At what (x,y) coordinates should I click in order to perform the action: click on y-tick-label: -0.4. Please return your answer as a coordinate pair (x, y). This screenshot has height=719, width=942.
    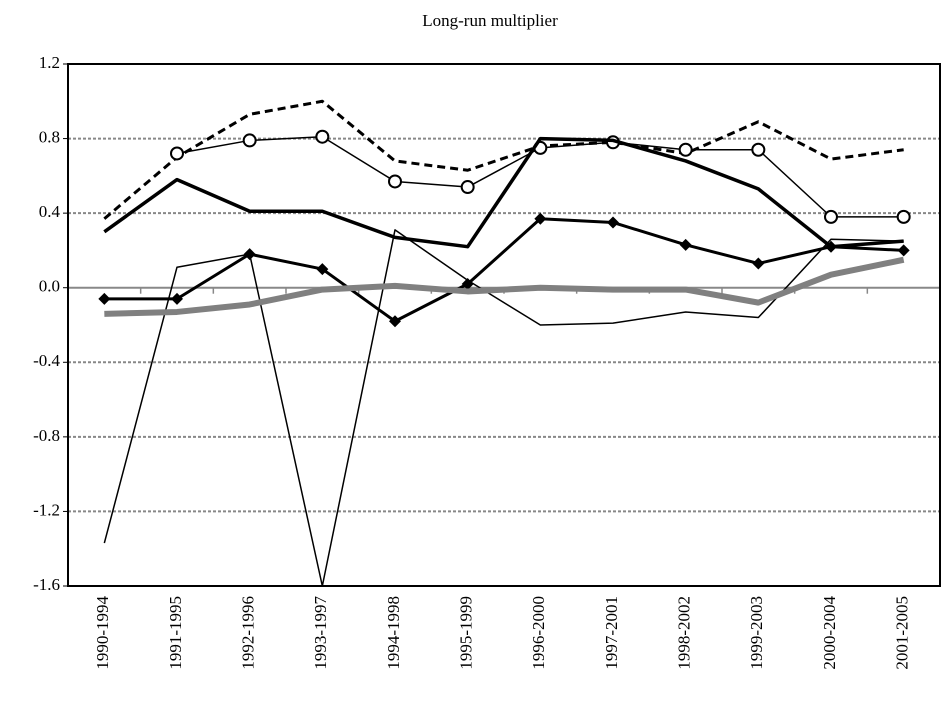
    Looking at the image, I should click on (46, 360).